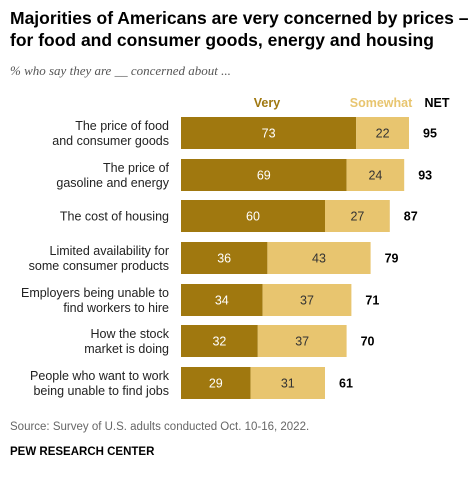  Describe the element at coordinates (95, 293) in the screenshot. I see `category-label: Employers being unable to` at that location.